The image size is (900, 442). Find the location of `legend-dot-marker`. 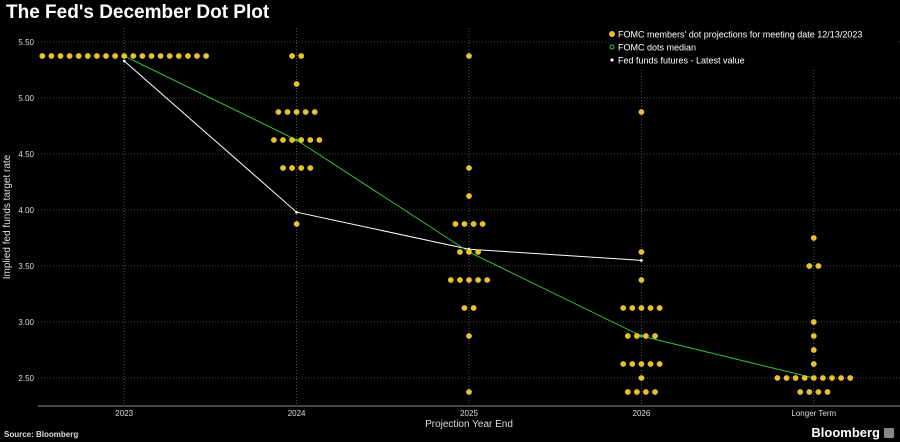

legend-dot-marker is located at coordinates (612, 34).